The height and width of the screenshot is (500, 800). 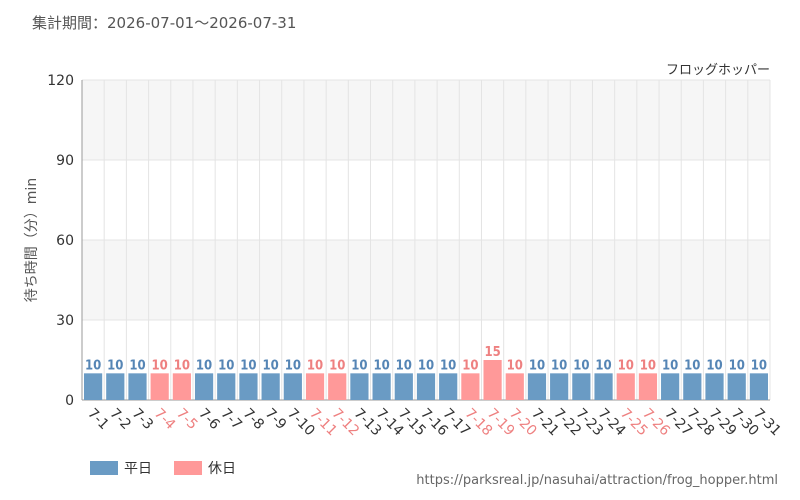 What do you see at coordinates (718, 70) in the screenshot?
I see `chart-title: フロッグホッパー` at bounding box center [718, 70].